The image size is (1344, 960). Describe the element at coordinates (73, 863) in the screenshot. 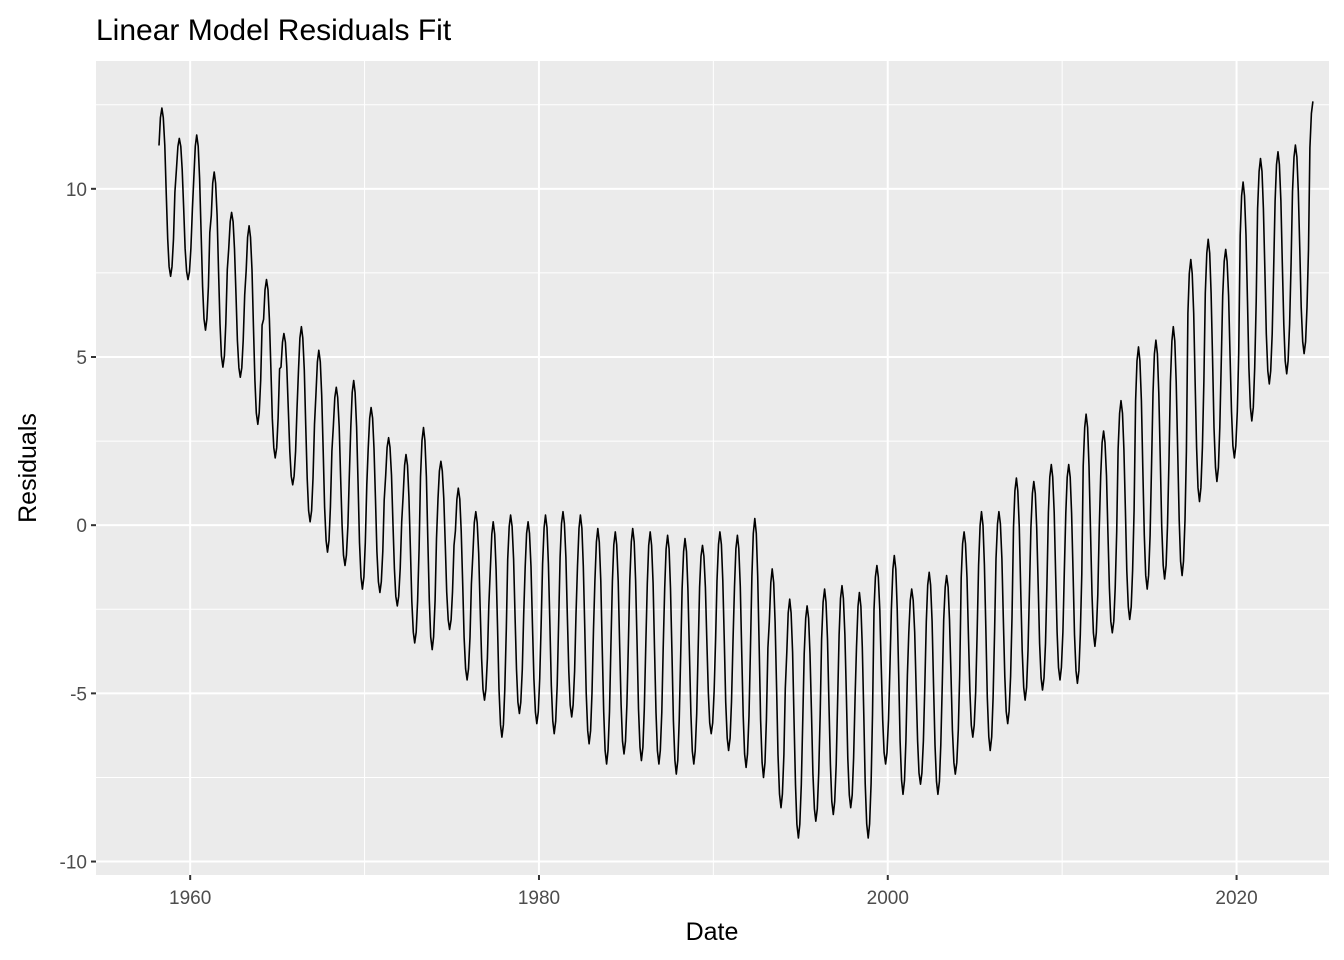

I see `y-tick-label: -10` at that location.